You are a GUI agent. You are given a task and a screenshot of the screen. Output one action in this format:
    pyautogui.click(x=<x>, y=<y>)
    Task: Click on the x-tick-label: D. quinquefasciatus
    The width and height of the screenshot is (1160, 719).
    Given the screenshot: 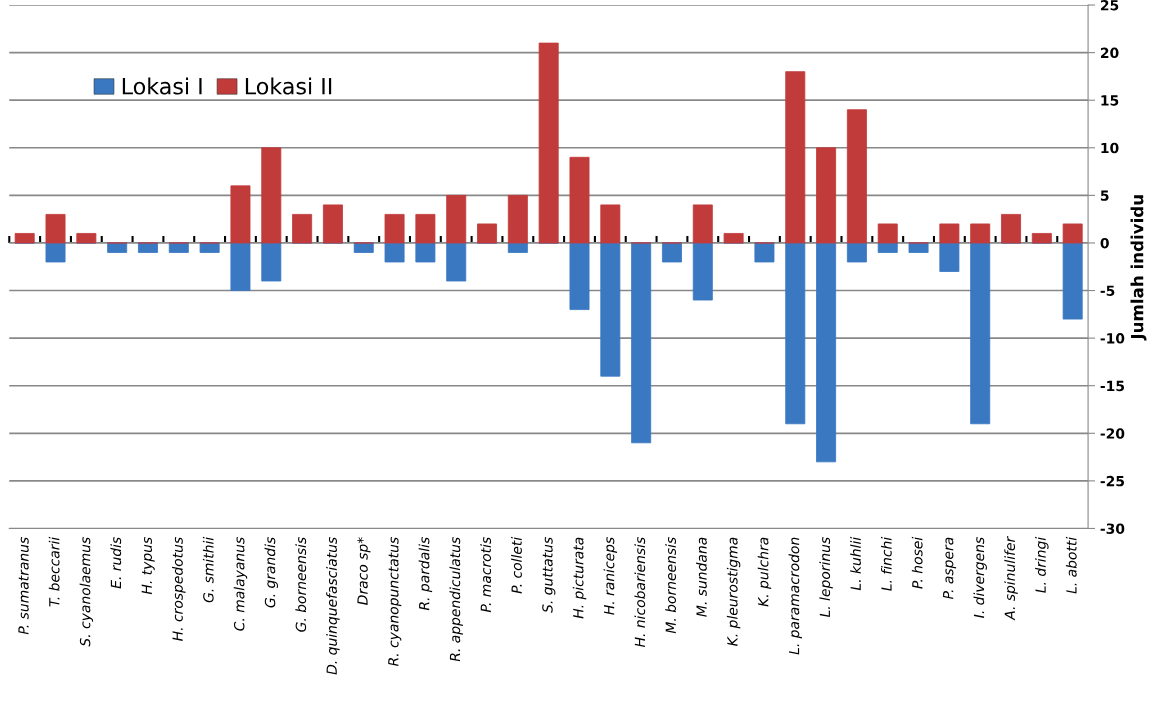 What is the action you would take?
    pyautogui.click(x=333, y=606)
    